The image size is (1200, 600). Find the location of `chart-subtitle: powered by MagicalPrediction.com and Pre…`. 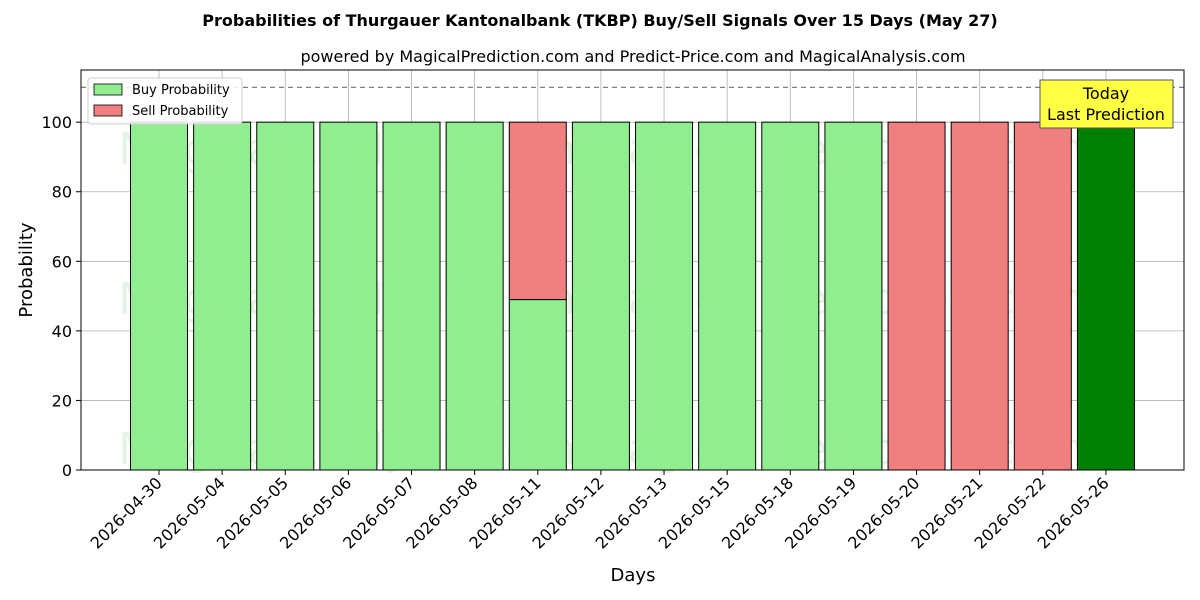

chart-subtitle: powered by MagicalPrediction.com and Pre… is located at coordinates (632, 56).